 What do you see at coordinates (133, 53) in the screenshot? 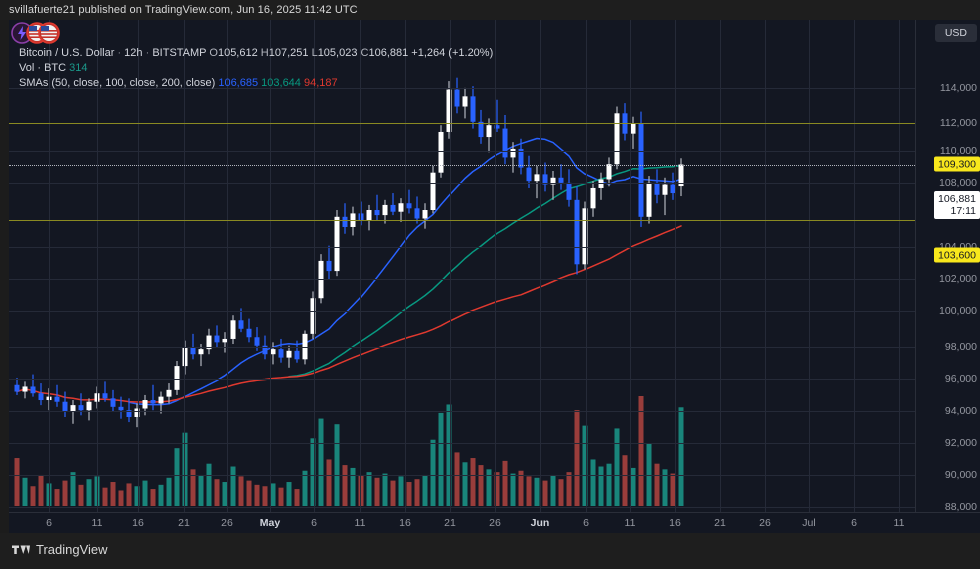
I see `legend-interval: 12h` at bounding box center [133, 53].